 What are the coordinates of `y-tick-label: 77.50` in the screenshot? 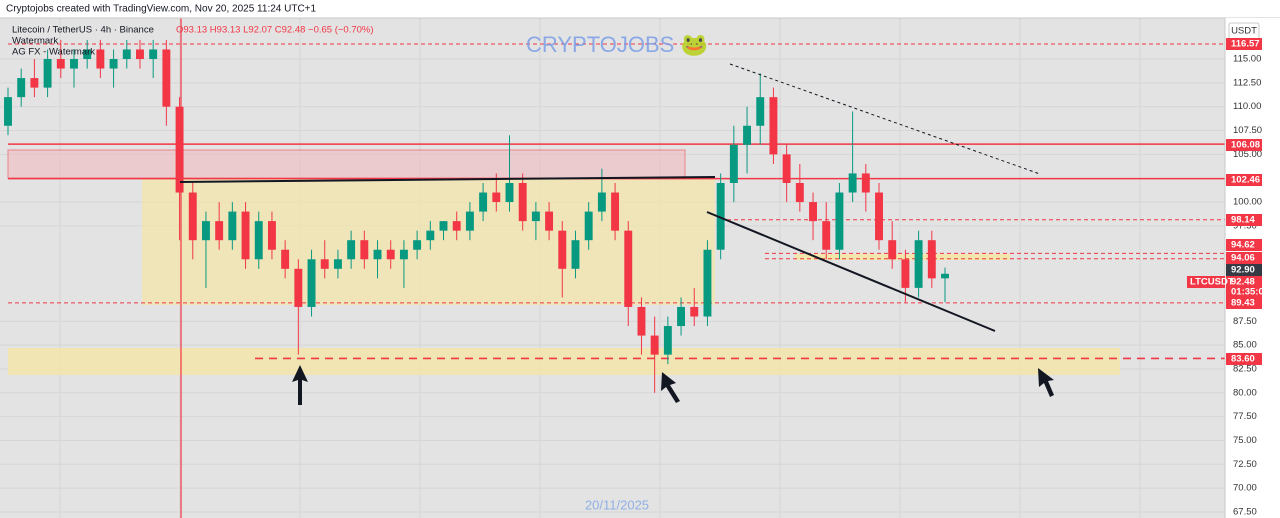 It's located at (1245, 416).